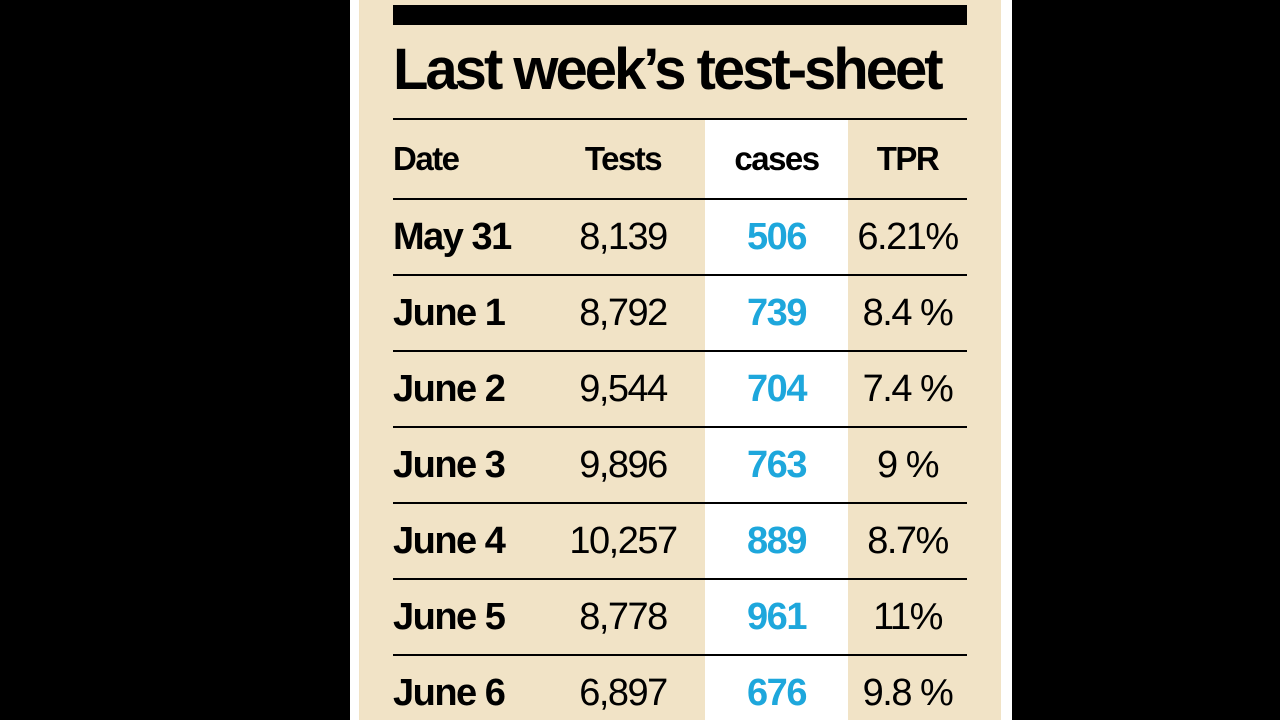  I want to click on table-row: May 31 8,139 506 6.21%, so click(680, 237).